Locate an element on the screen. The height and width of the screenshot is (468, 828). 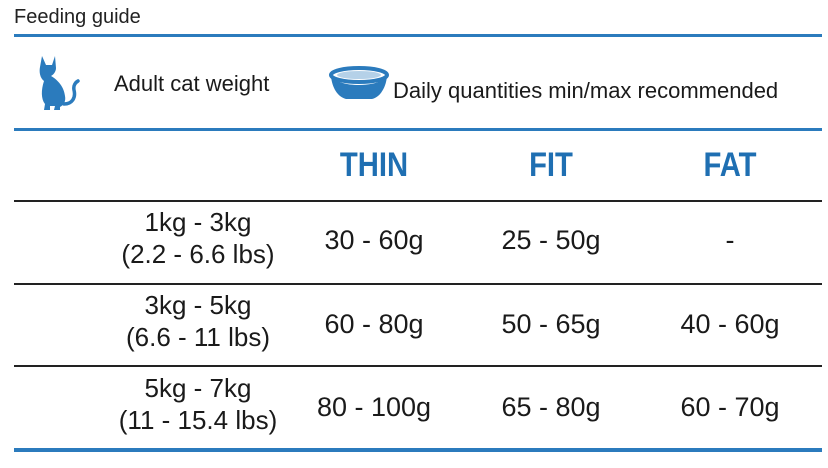
column-header-fit: FIT is located at coordinates (551, 165).